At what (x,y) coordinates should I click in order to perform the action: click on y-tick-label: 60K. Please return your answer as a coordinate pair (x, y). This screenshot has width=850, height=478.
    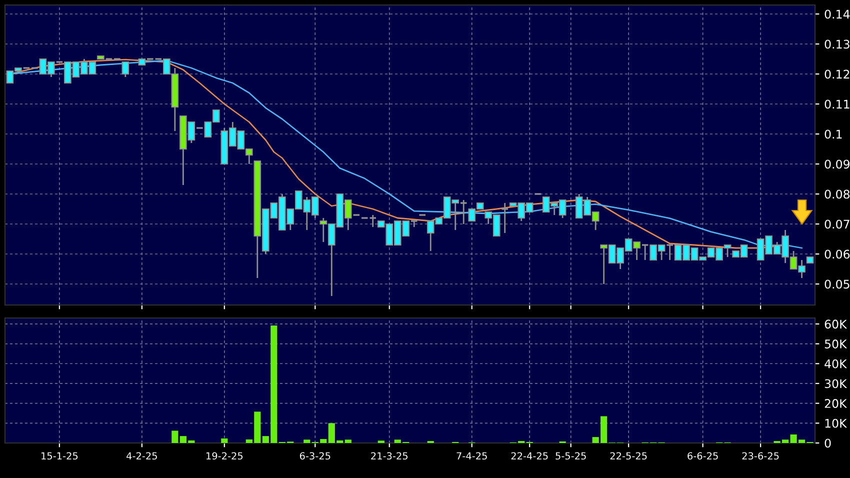
    Looking at the image, I should click on (836, 324).